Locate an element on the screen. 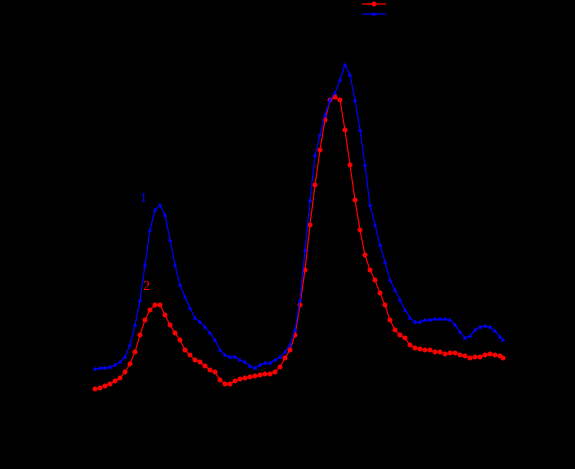 Image resolution: width=575 pixels, height=469 pixels. legend-marker is located at coordinates (374, 4).